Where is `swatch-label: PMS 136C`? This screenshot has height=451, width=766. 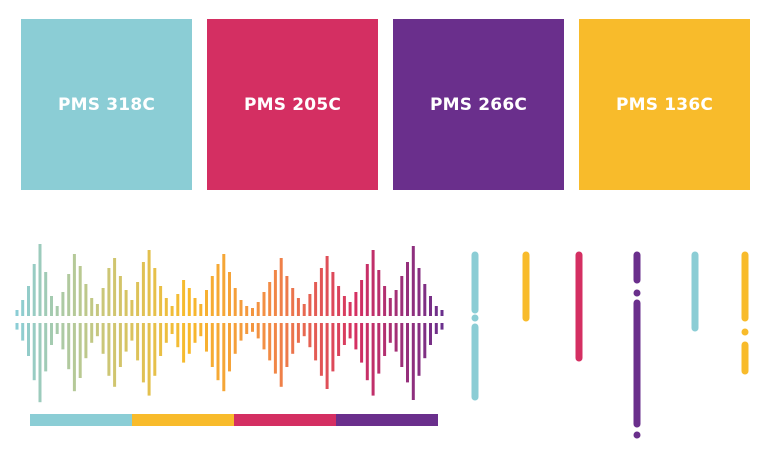 swatch-label: PMS 136C is located at coordinates (664, 104).